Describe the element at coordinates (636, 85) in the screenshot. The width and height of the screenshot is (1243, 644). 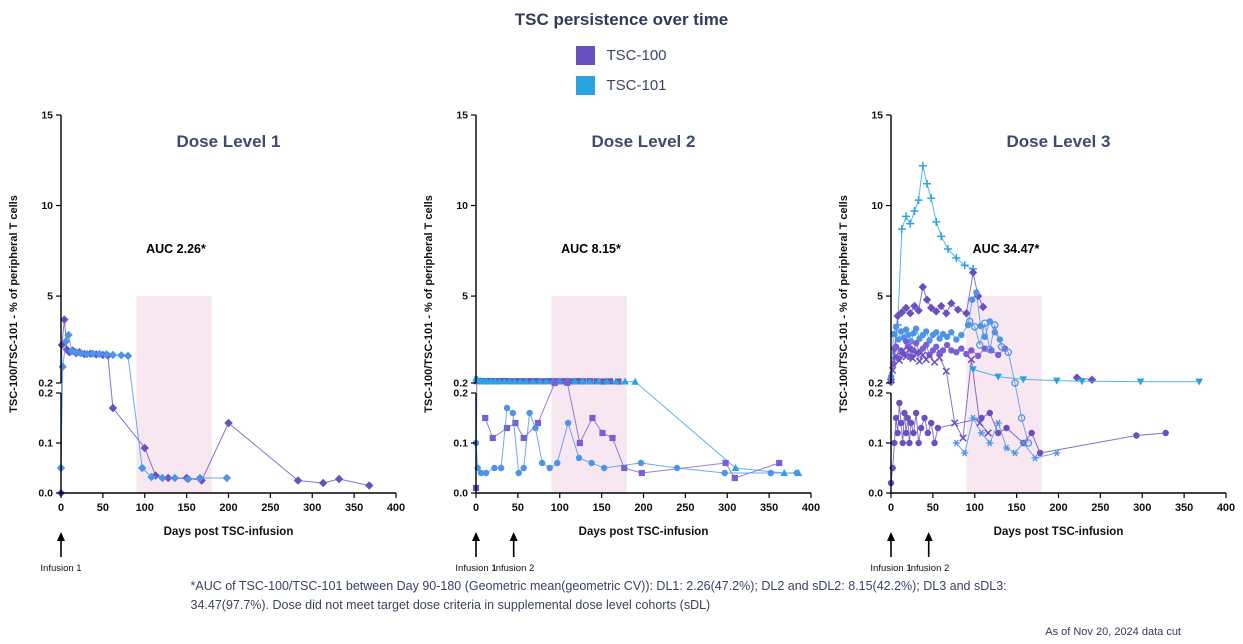
I see `legend-label-tsc-101: TSC-101` at that location.